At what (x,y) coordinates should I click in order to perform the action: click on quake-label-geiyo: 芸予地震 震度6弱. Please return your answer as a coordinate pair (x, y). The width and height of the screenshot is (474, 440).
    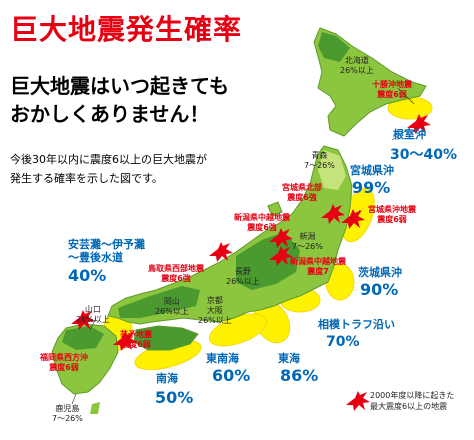
    Looking at the image, I should click on (136, 340).